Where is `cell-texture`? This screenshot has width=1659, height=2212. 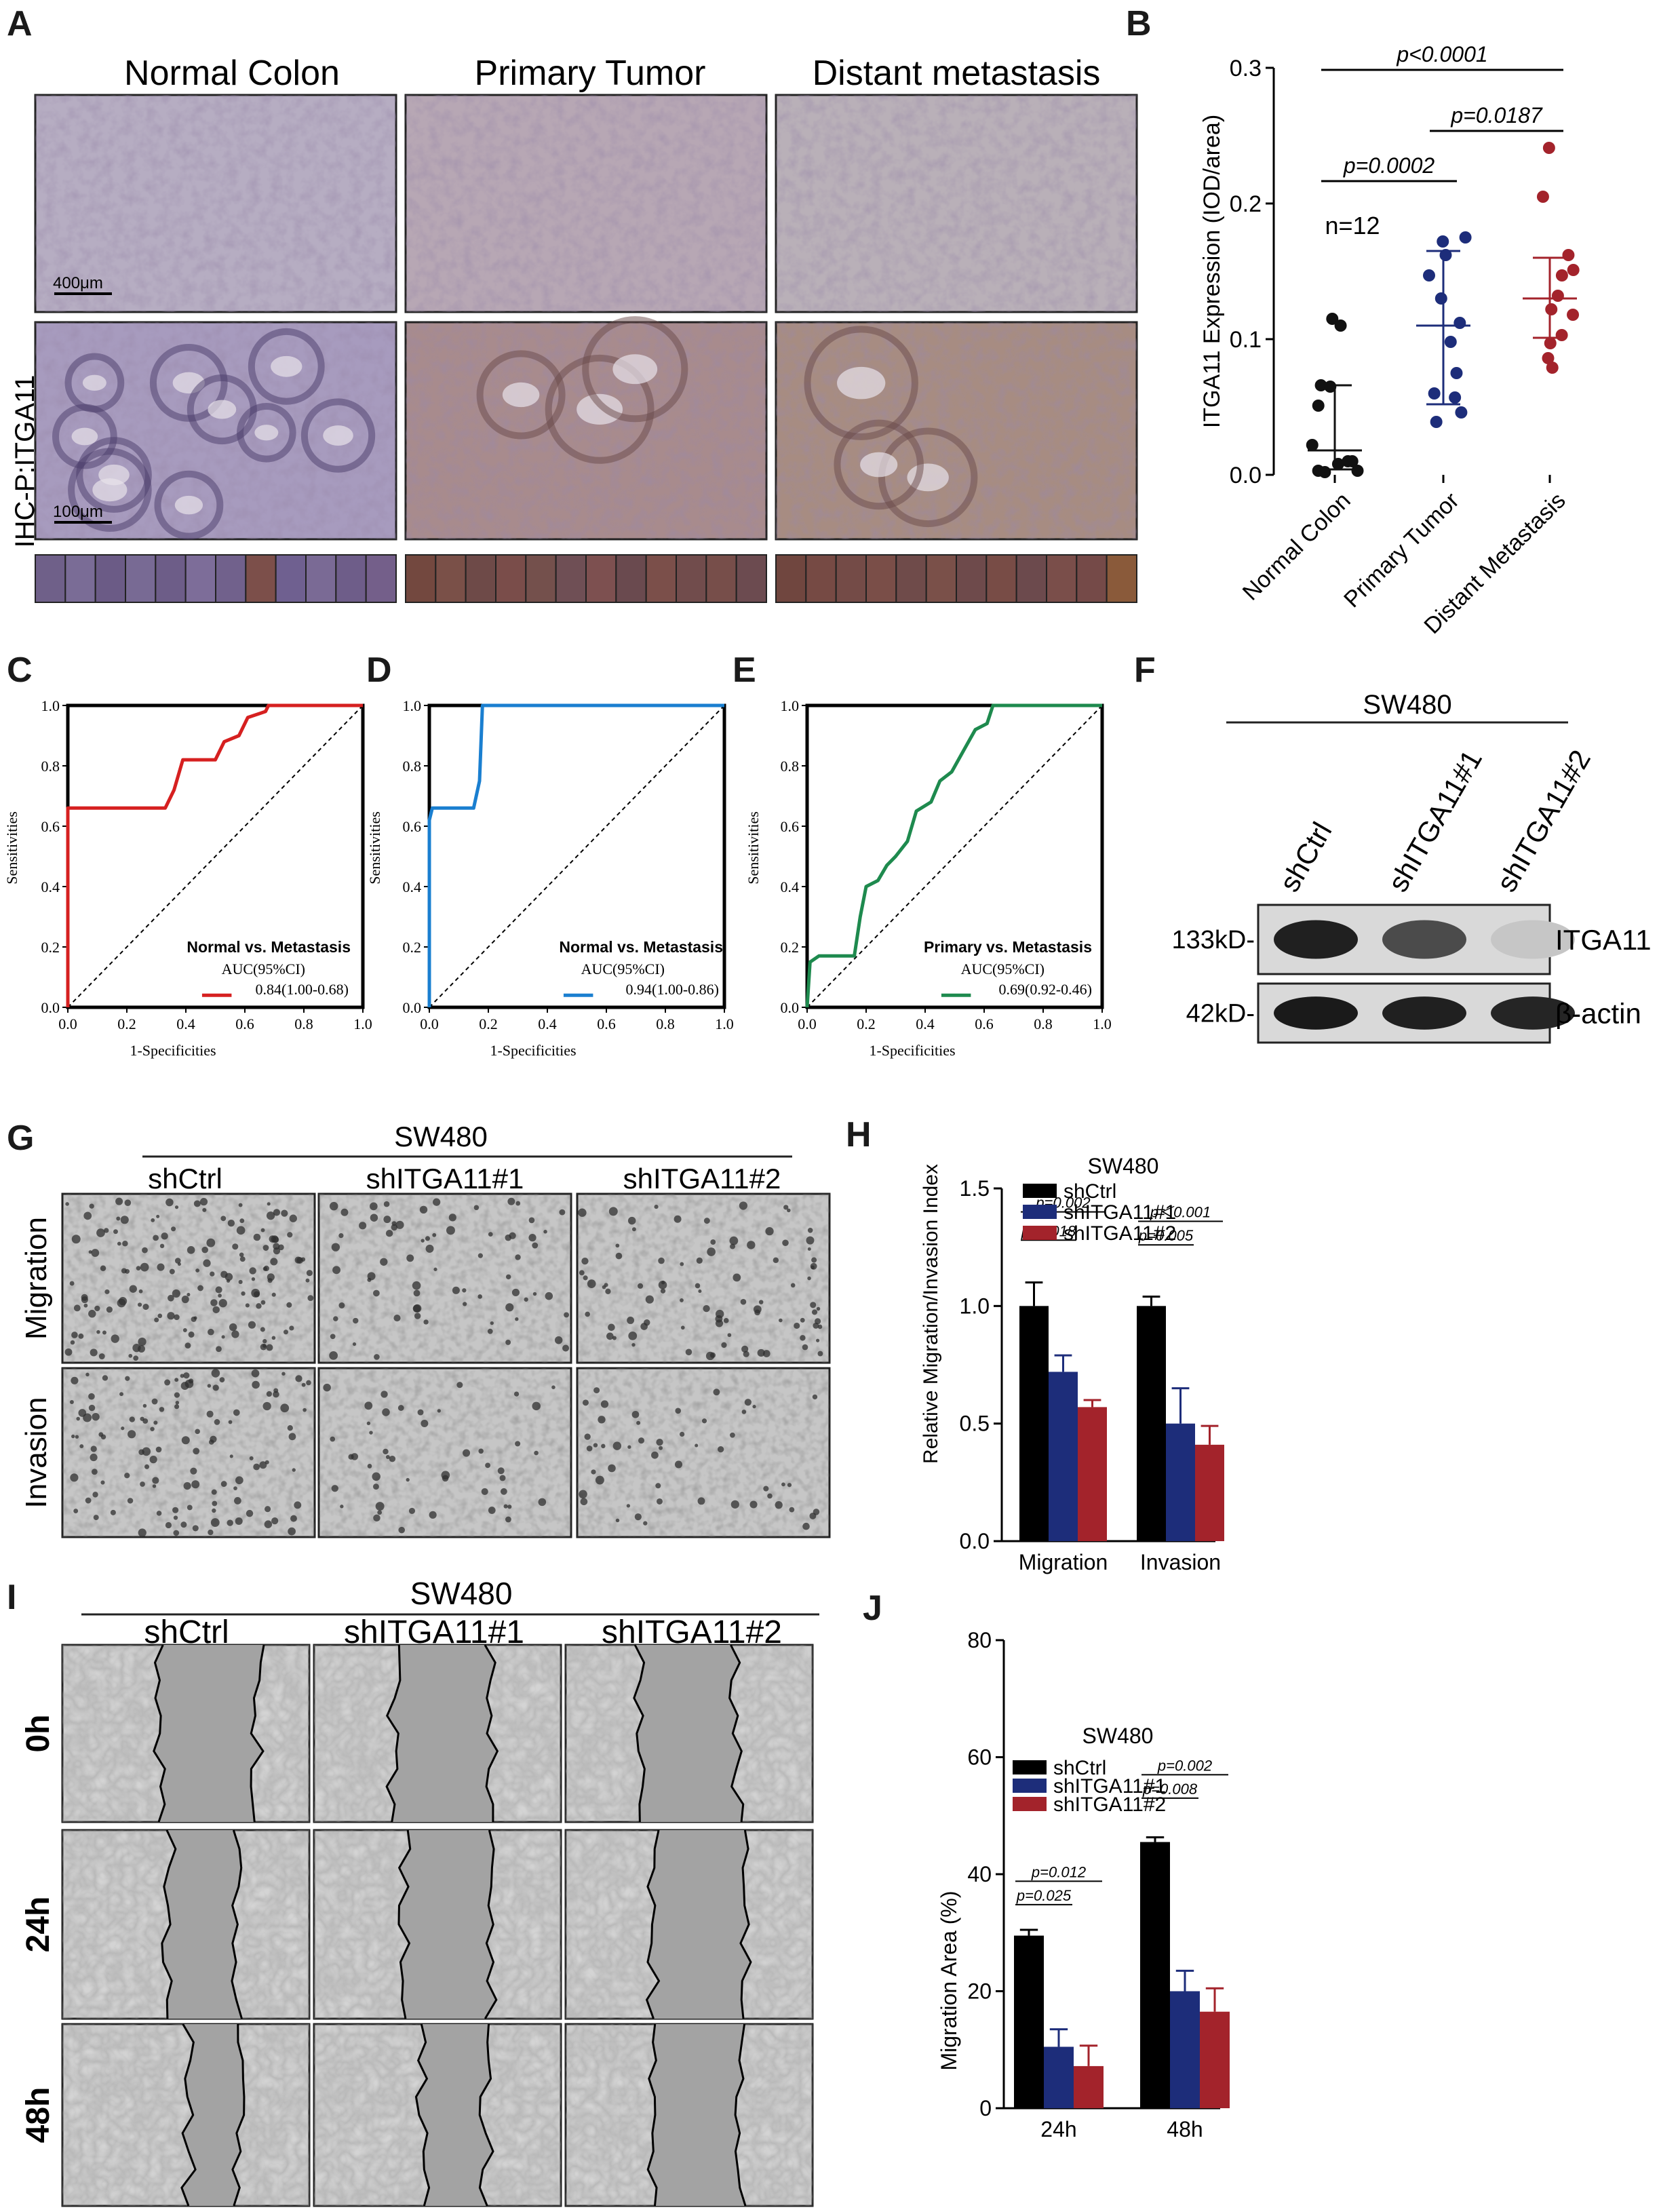 cell-texture is located at coordinates (185, 2115).